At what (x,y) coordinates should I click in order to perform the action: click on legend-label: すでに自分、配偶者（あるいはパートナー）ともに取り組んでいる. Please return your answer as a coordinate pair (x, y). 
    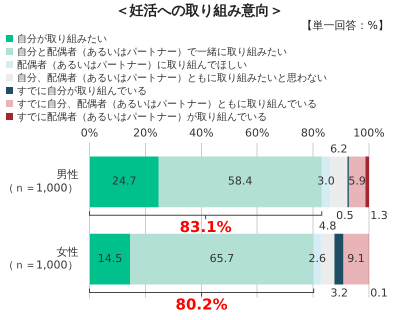
    Looking at the image, I should click on (167, 104).